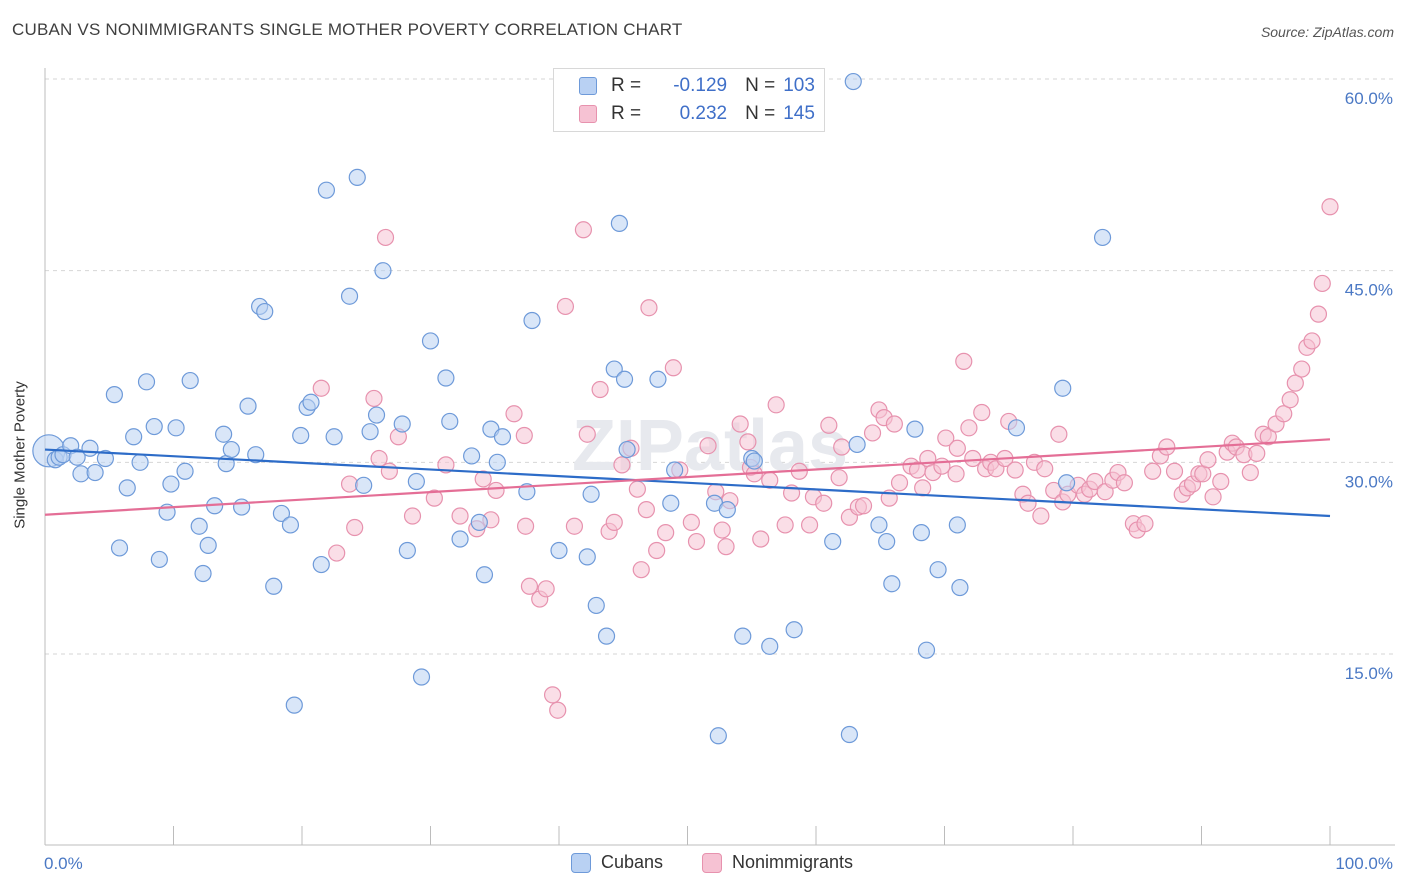 The width and height of the screenshot is (1406, 892). What do you see at coordinates (63, 863) in the screenshot?
I see `x-tick-label: 0.0%` at bounding box center [63, 863].